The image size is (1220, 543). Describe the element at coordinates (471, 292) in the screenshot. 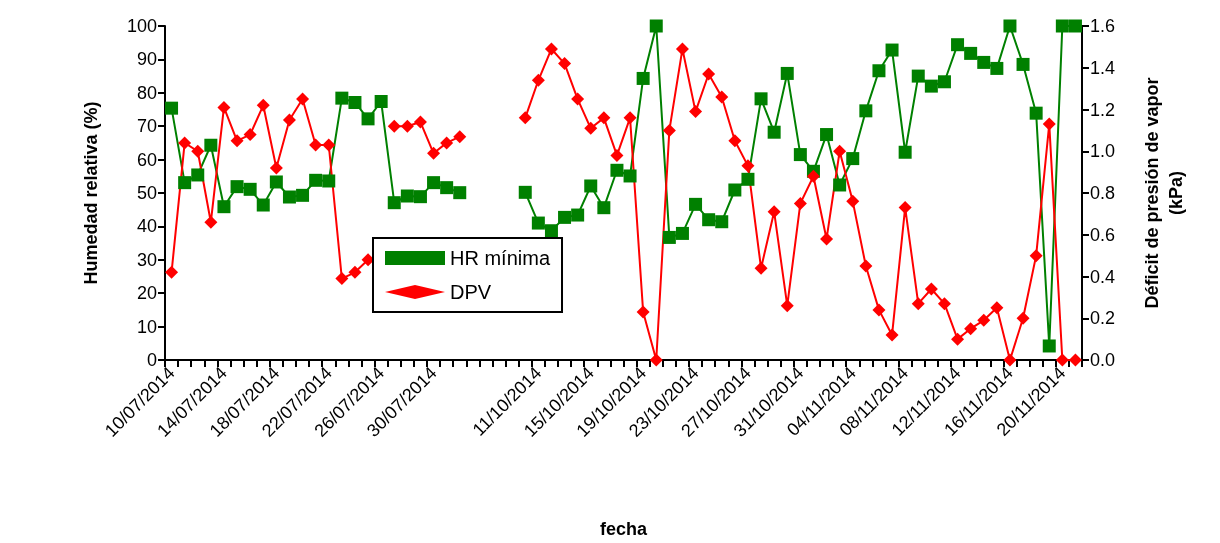

I see `legend-label: DPV` at that location.